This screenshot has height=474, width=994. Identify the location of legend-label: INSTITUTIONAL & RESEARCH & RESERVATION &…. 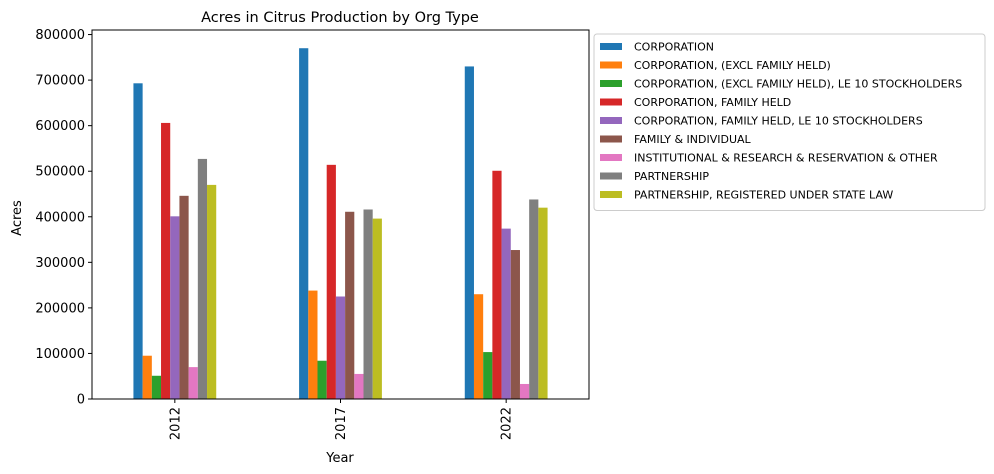
(786, 158).